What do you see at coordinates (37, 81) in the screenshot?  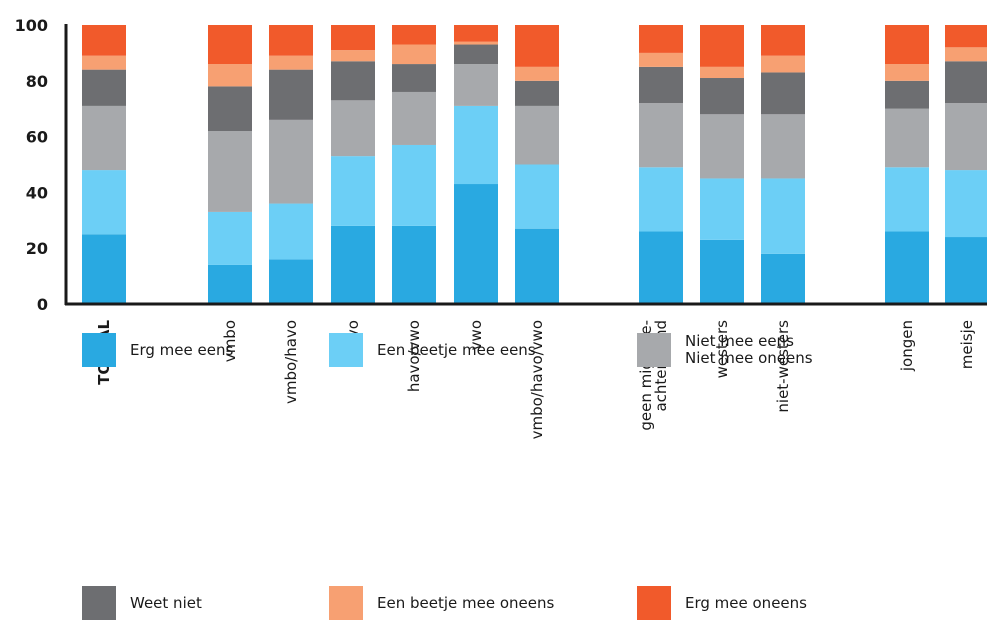 I see `y-tick-label-4: 80` at bounding box center [37, 81].